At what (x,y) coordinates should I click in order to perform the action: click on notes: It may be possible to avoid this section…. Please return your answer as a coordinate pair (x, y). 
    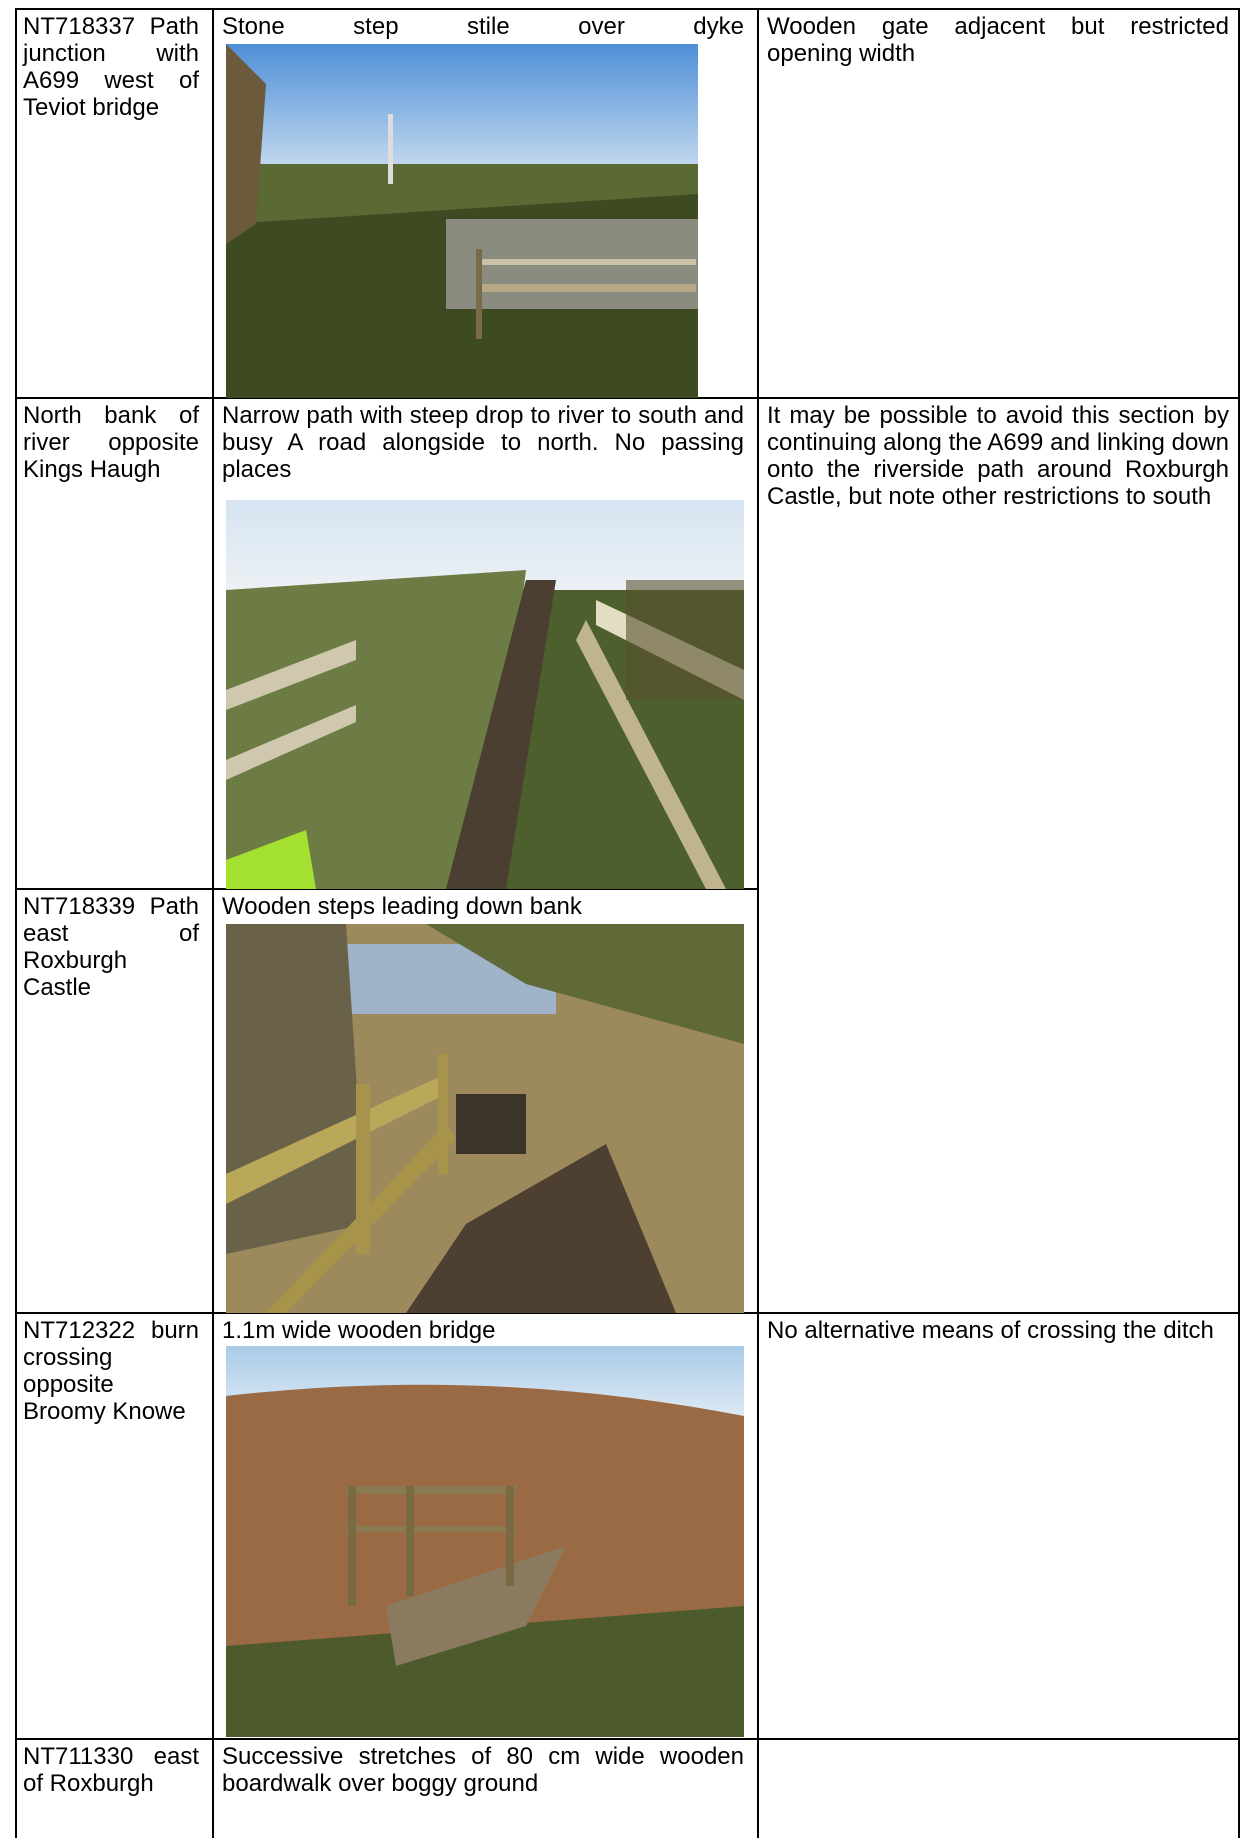
    Looking at the image, I should click on (998, 456).